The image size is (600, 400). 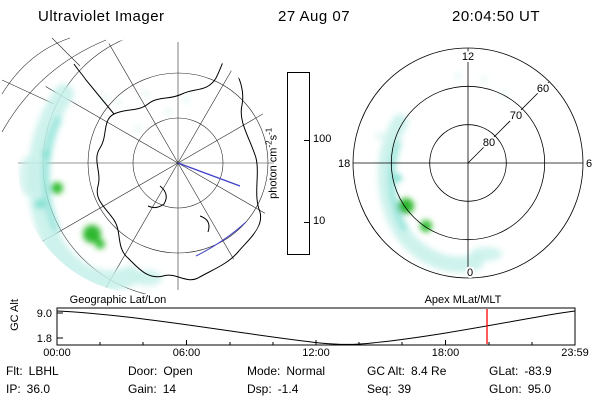 What do you see at coordinates (160, 371) in the screenshot?
I see `telemetry-door: Door: Open` at bounding box center [160, 371].